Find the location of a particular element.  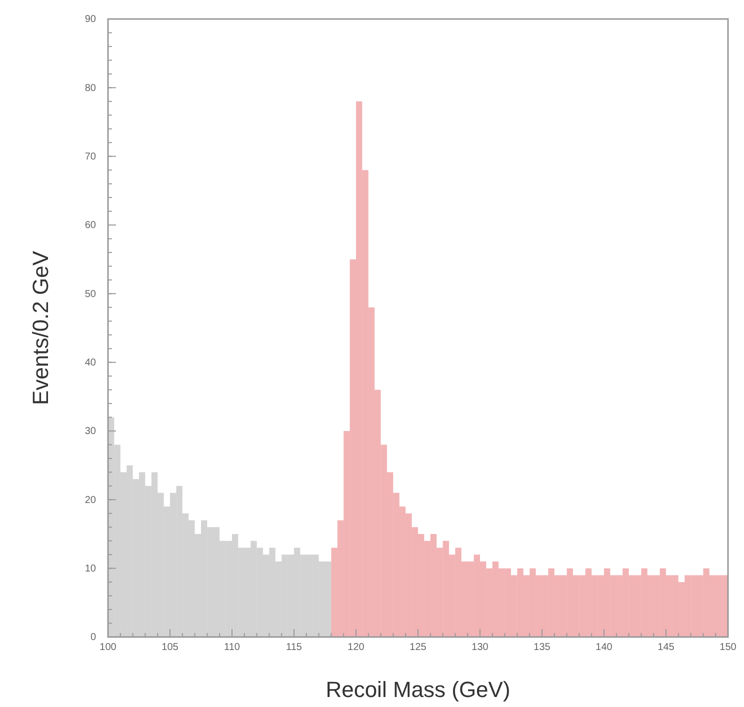

x-tick-label: 140 is located at coordinates (604, 648).